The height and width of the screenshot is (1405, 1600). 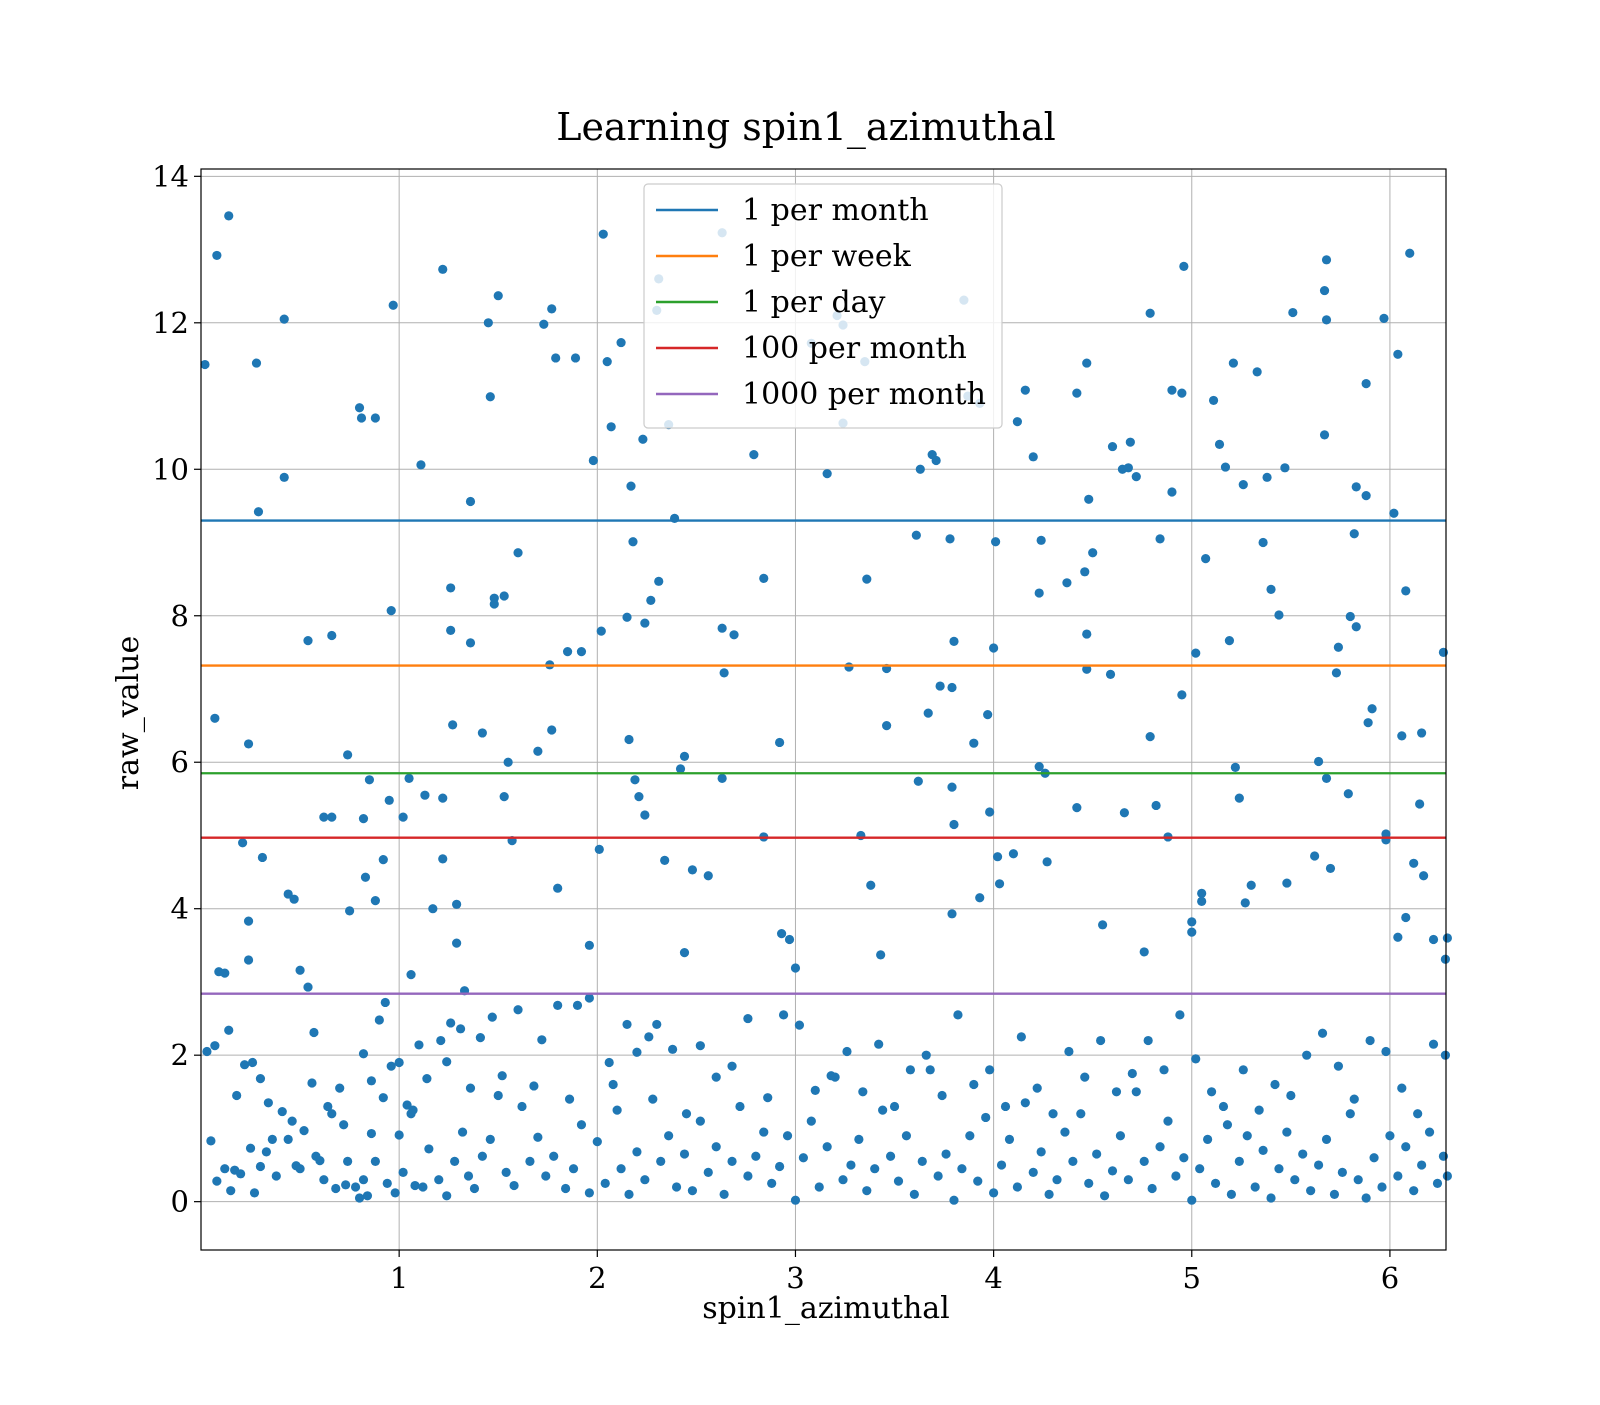 What do you see at coordinates (827, 256) in the screenshot?
I see `legend-label: 1 per week` at bounding box center [827, 256].